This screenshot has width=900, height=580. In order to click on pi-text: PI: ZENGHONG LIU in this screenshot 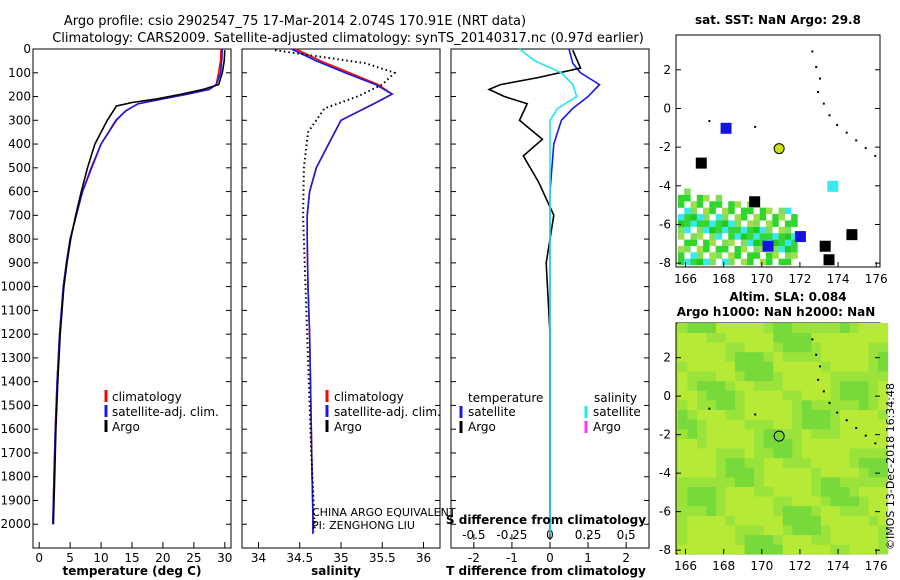, I will do `click(363, 525)`.